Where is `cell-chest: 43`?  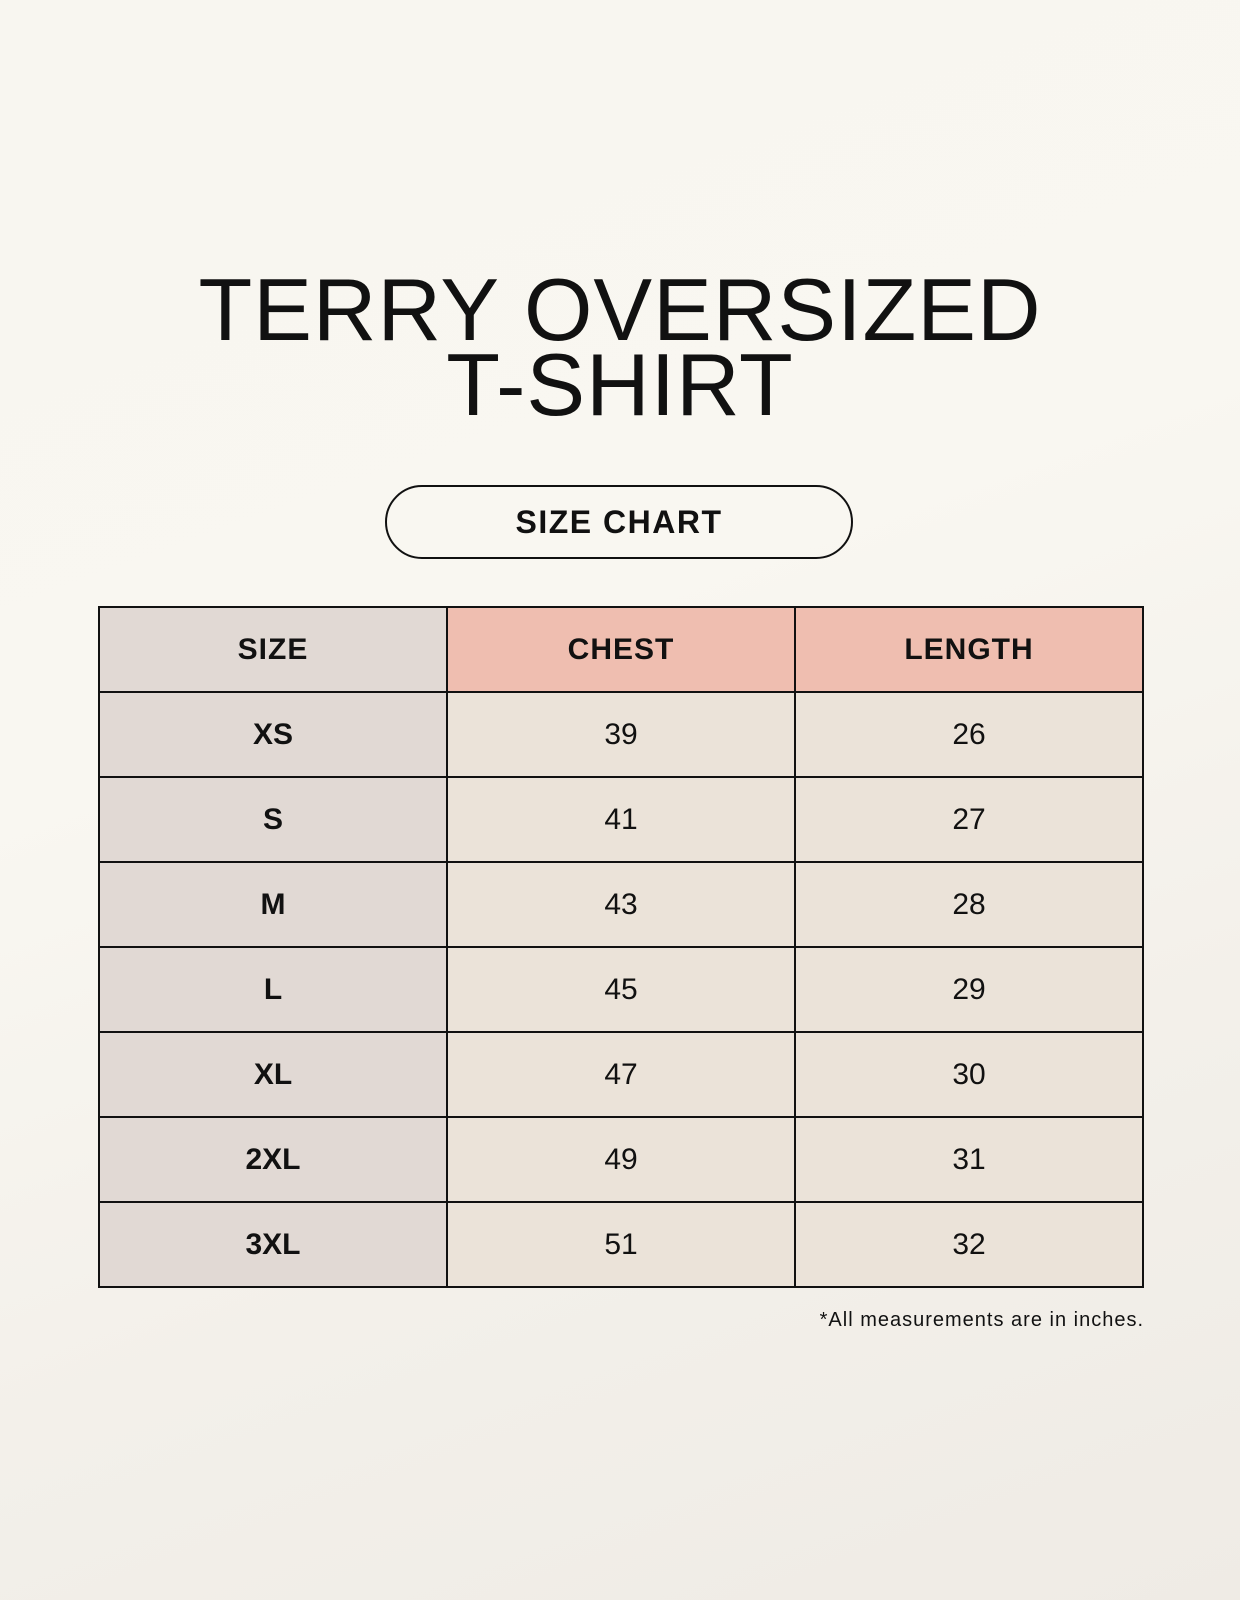 cell-chest: 43 is located at coordinates (621, 904).